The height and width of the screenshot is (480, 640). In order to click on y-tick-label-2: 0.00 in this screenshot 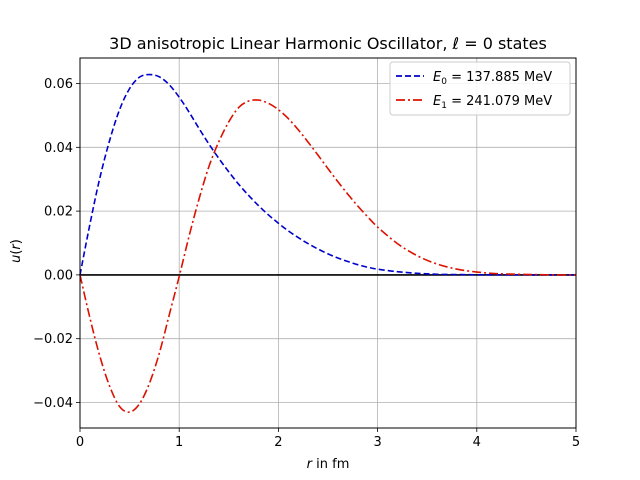, I will do `click(58, 275)`.